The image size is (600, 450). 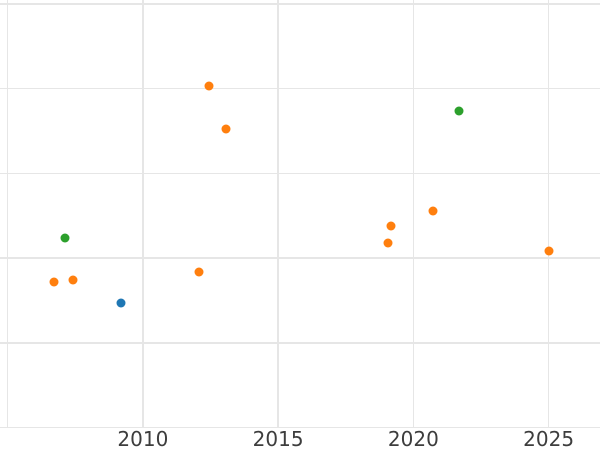 What do you see at coordinates (143, 438) in the screenshot?
I see `x-tick-label: 2010` at bounding box center [143, 438].